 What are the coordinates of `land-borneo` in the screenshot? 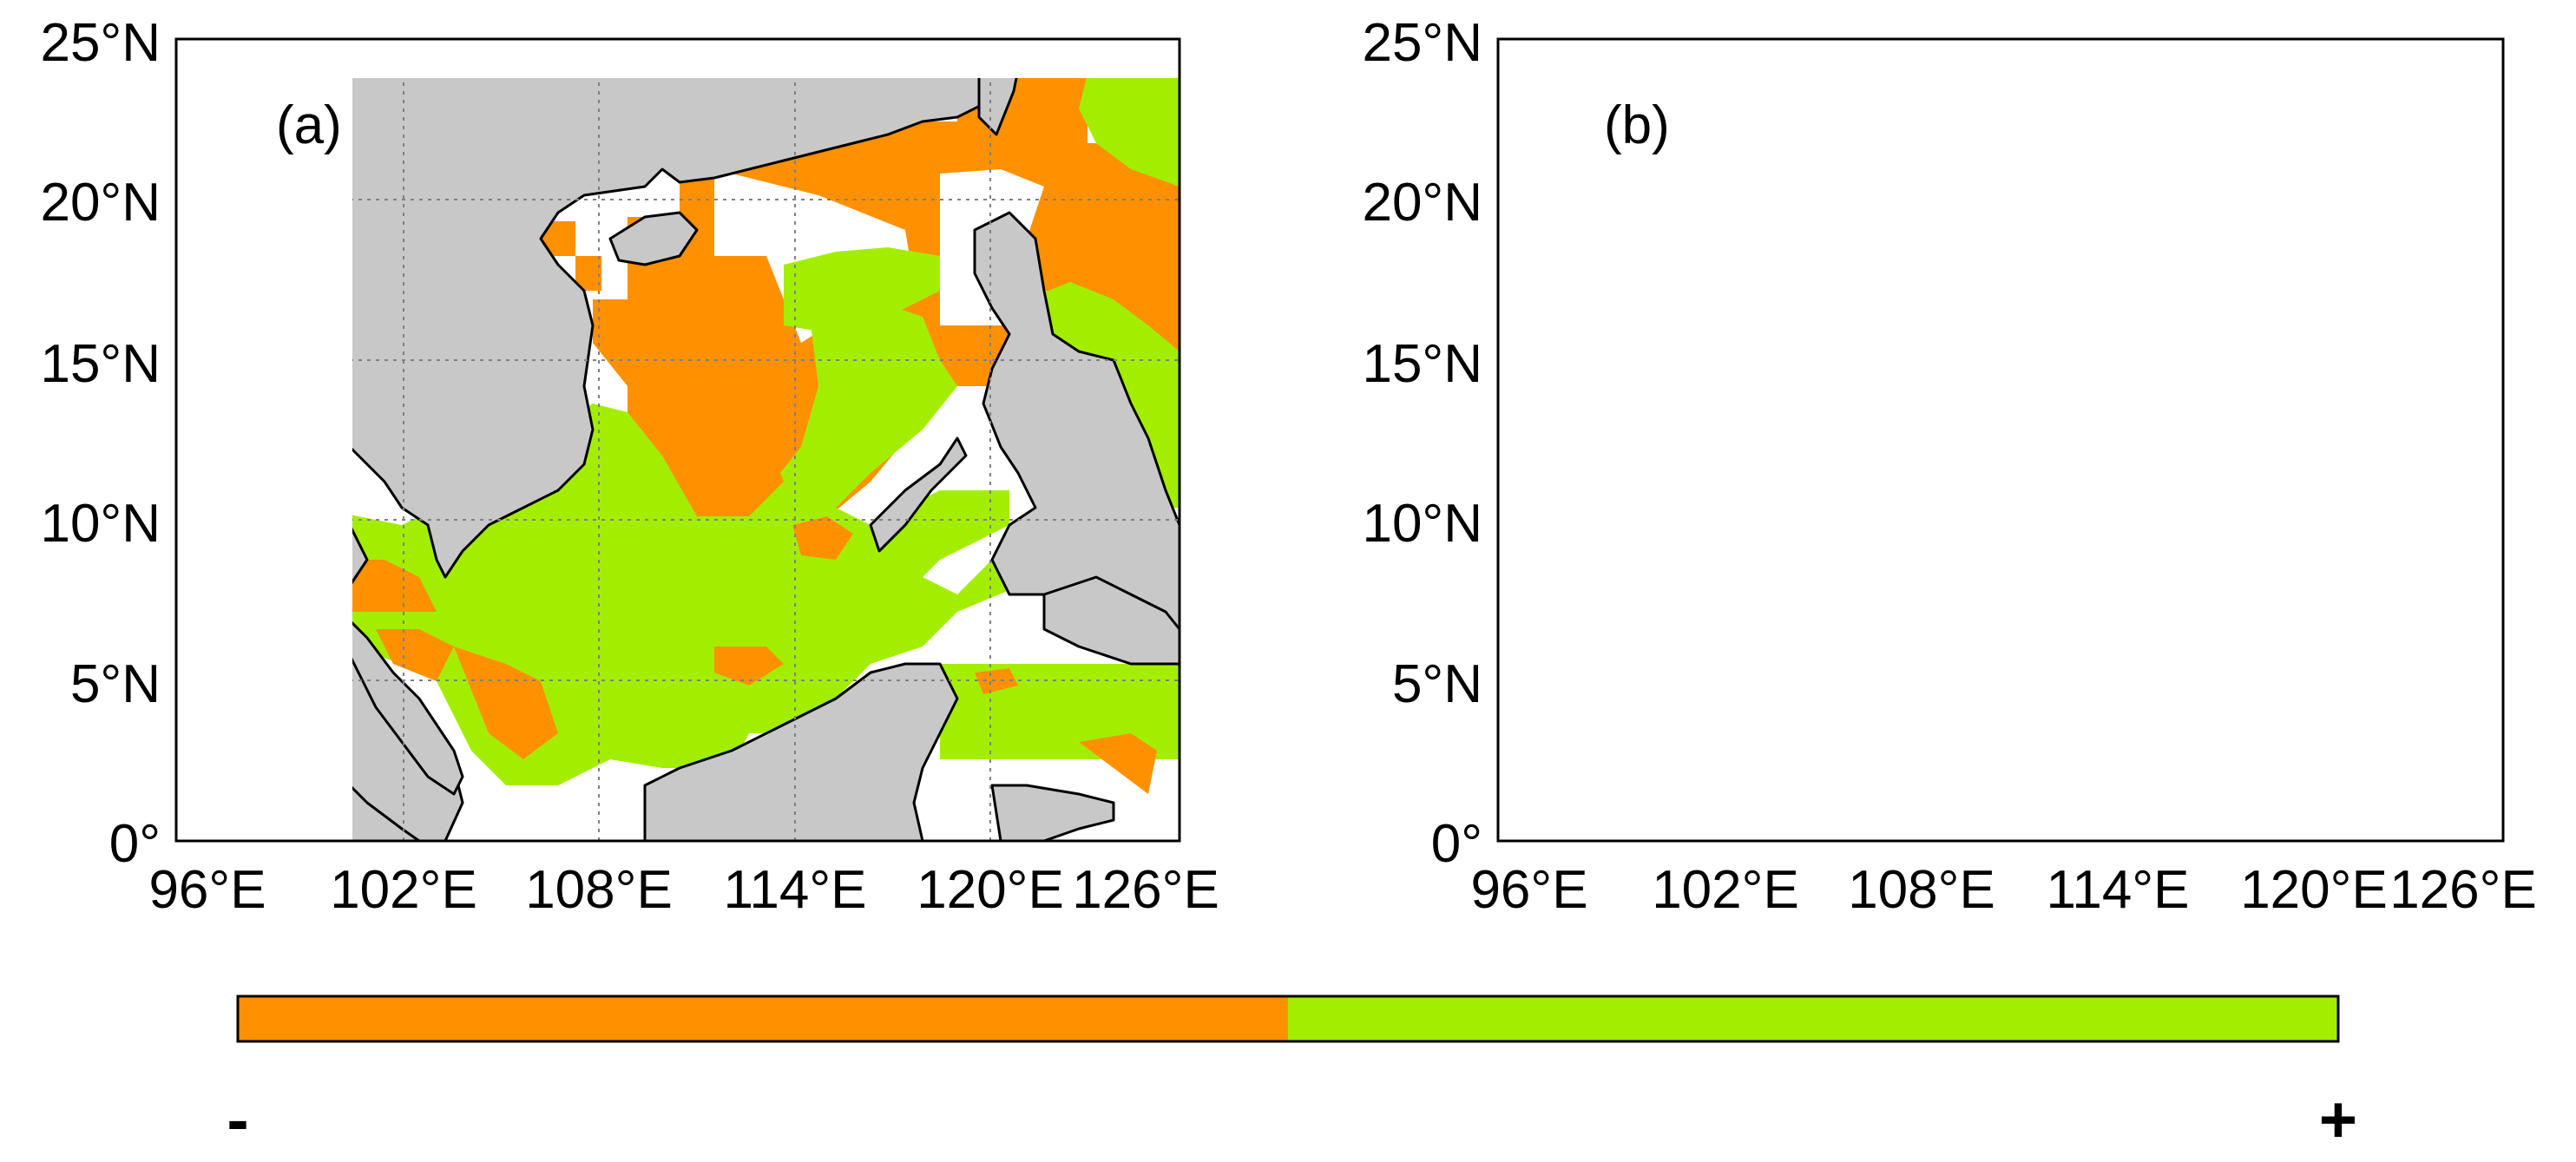 It's located at (801, 752).